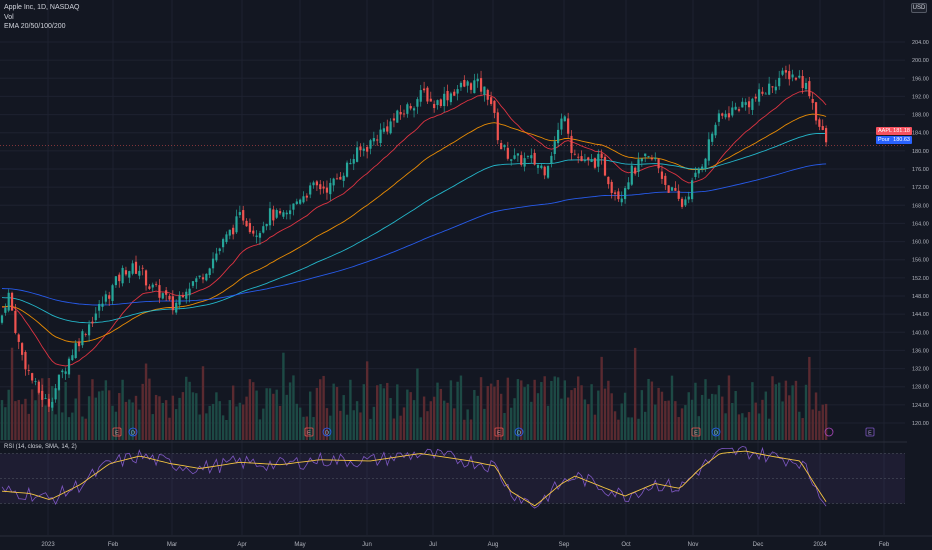  I want to click on price-axis-label: 132.00, so click(920, 370).